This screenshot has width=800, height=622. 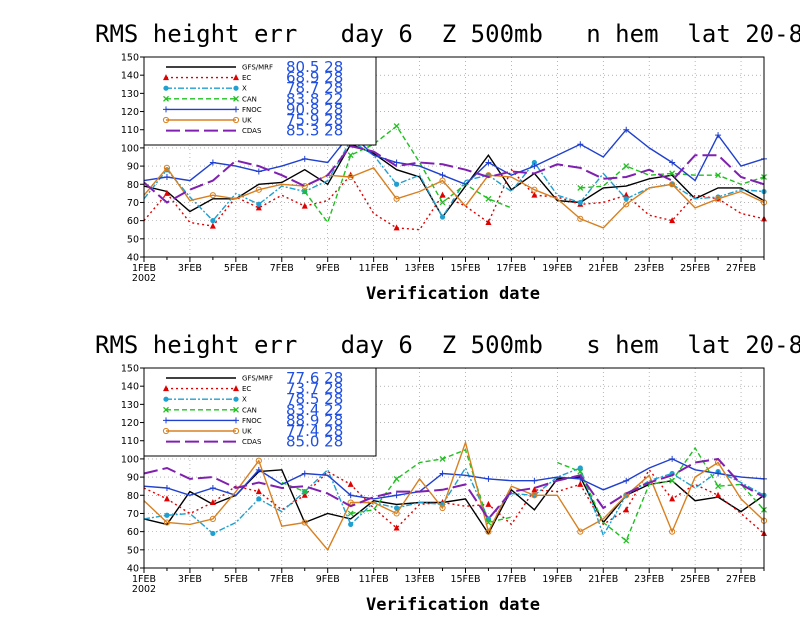 I want to click on series-can, so click(x=524, y=495).